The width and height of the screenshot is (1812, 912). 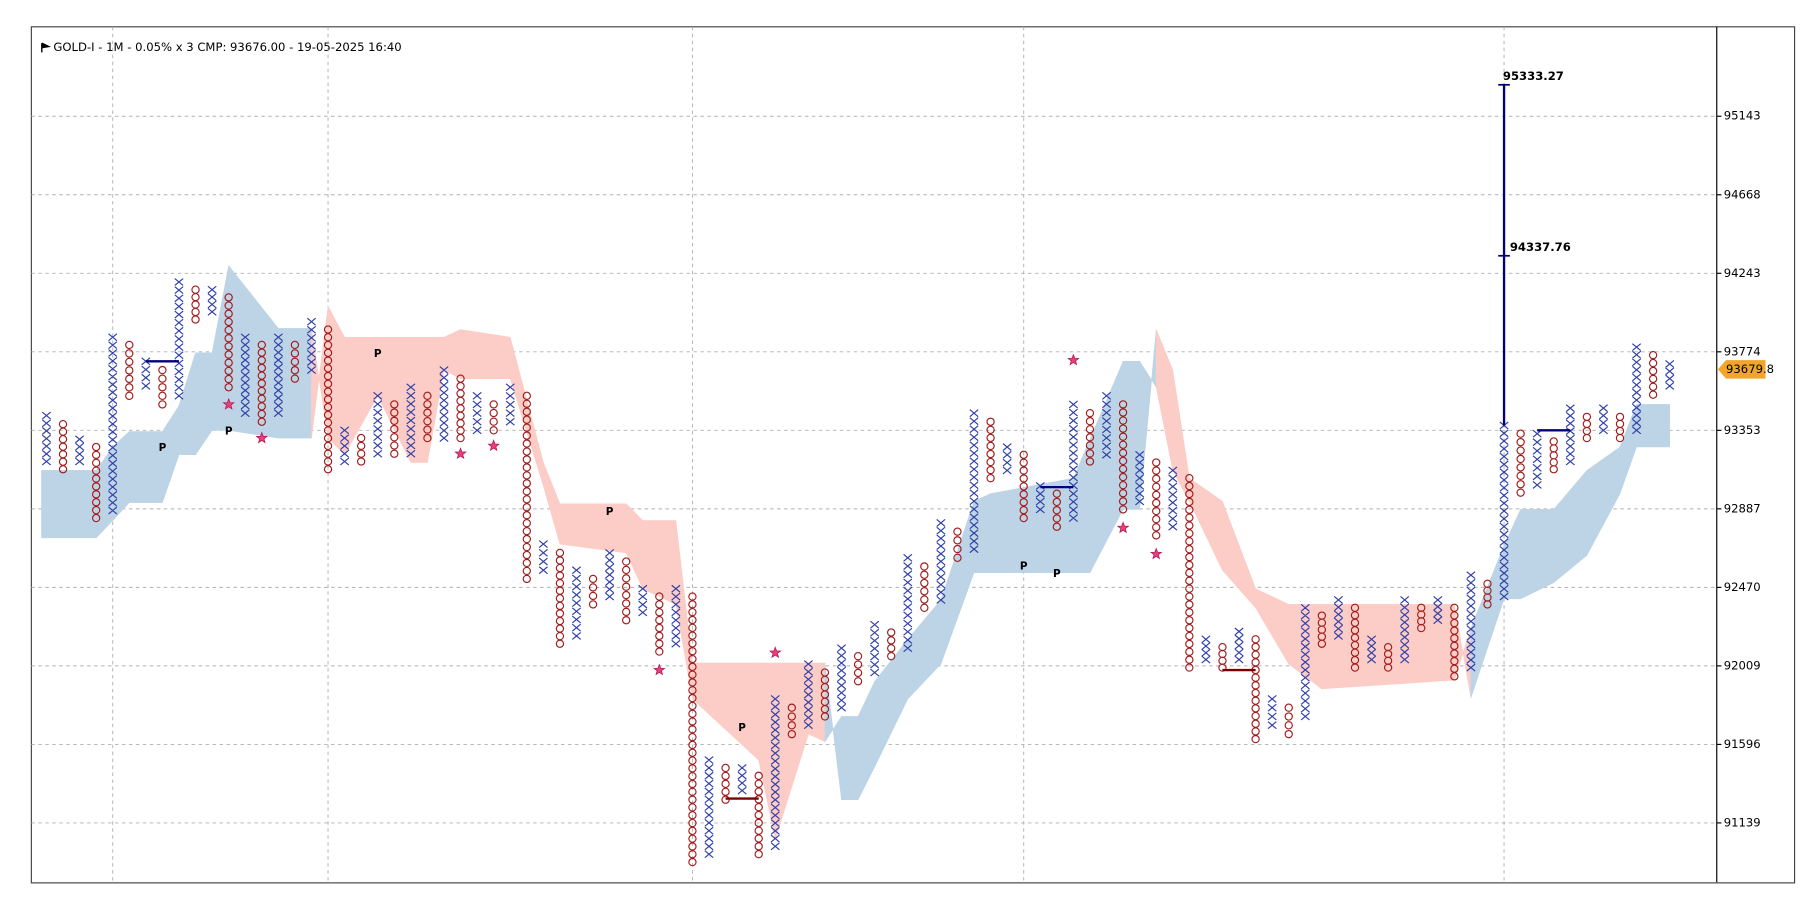 What do you see at coordinates (1742, 744) in the screenshot?
I see `y-tick-label: 91596` at bounding box center [1742, 744].